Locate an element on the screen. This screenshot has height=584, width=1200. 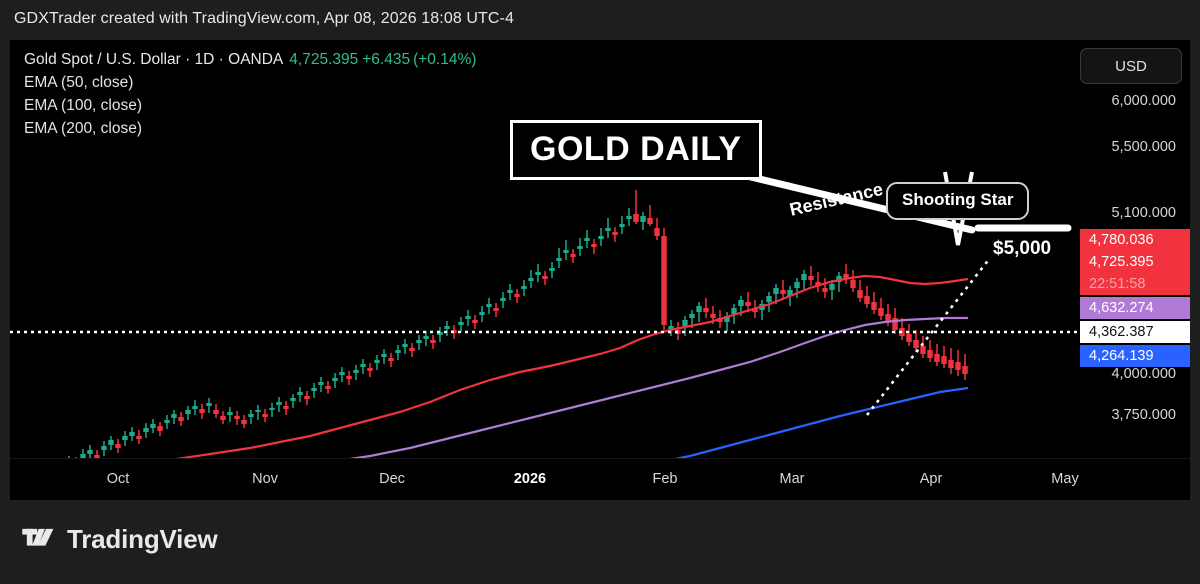
time-scale: Oct Nov Dec 2026 Feb Mar Apr May is located at coordinates (600, 479).